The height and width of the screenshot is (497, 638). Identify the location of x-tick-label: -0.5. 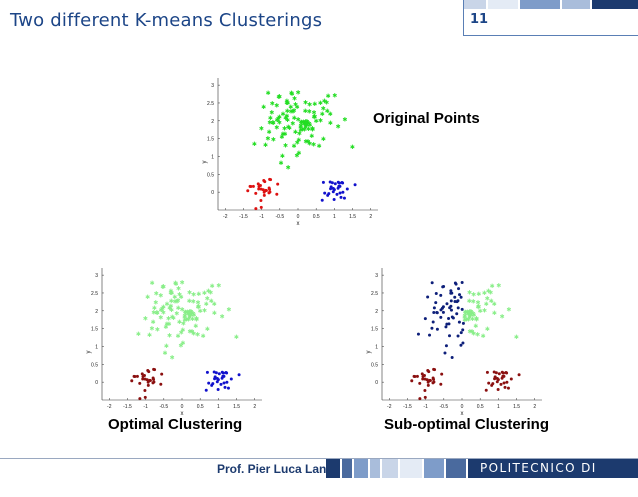
(280, 217).